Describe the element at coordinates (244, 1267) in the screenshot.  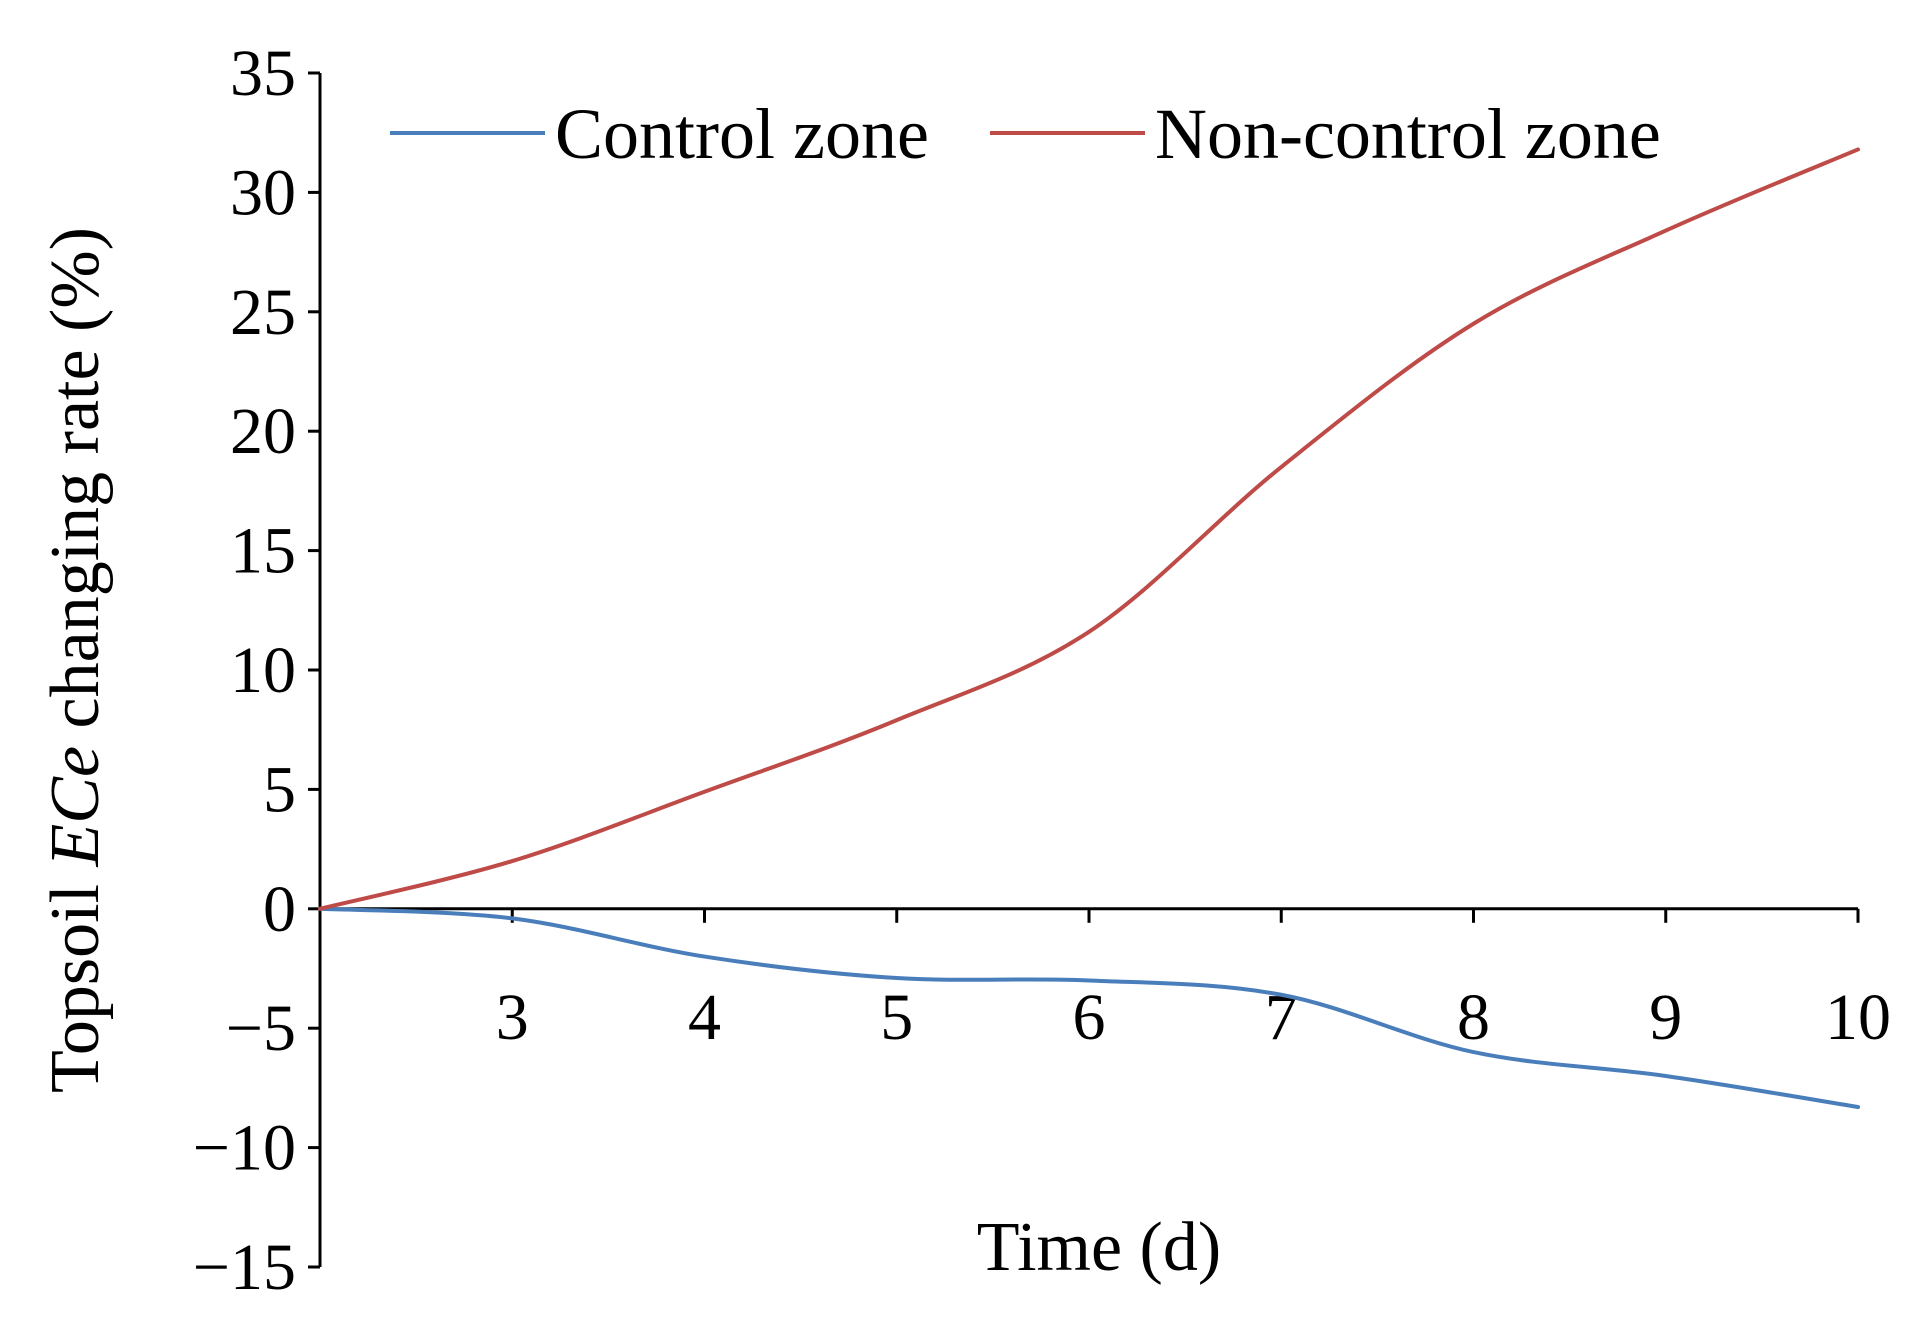
I see `y-tick-label: −15` at that location.